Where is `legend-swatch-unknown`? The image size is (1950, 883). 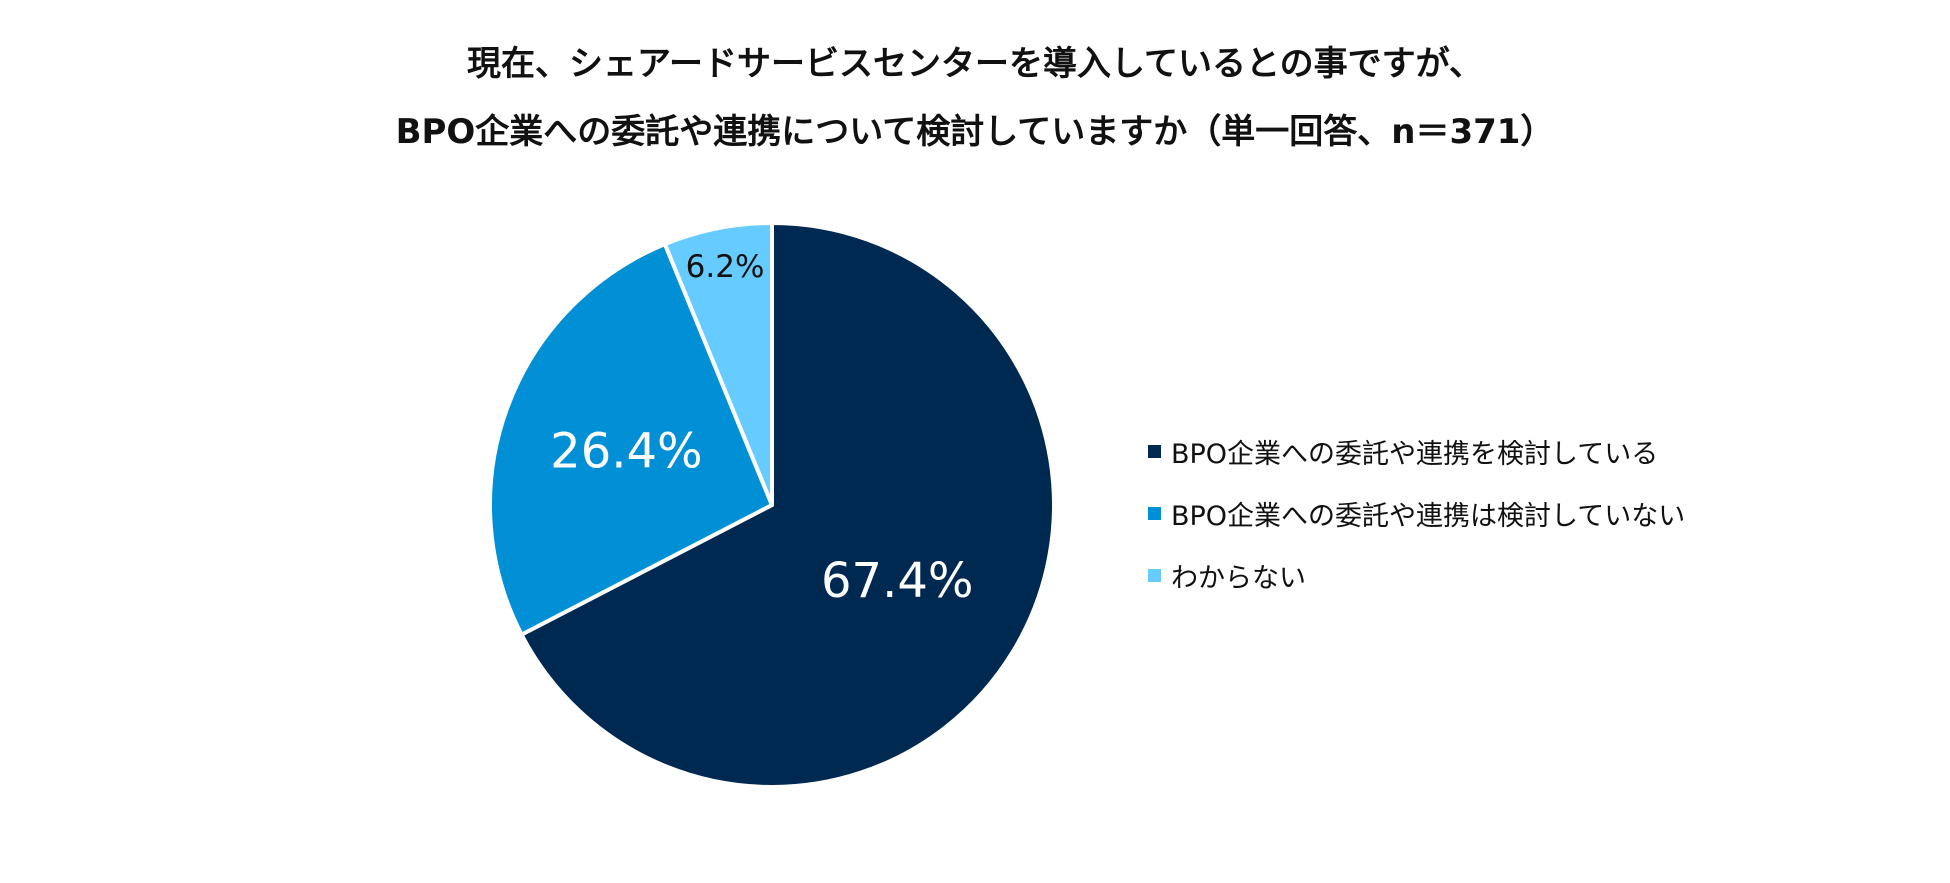
legend-swatch-unknown is located at coordinates (1154, 575).